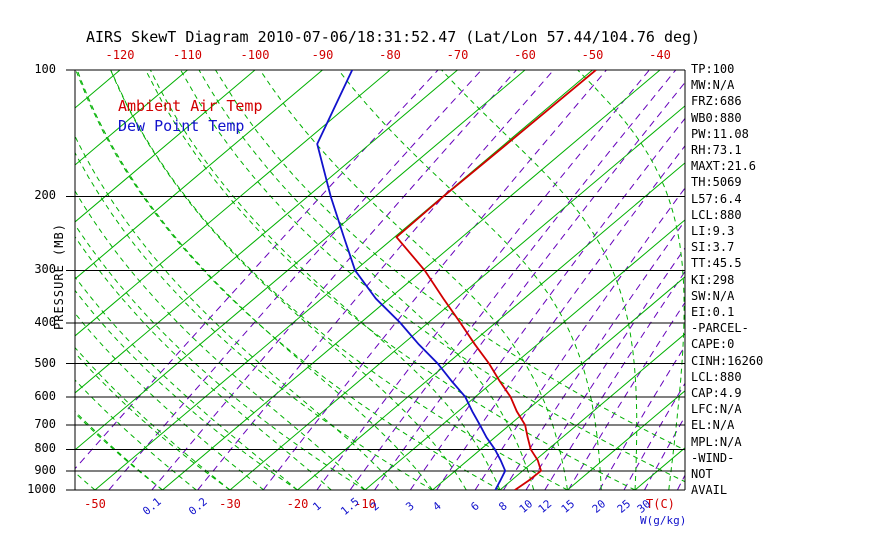 The image size is (870, 560). Describe the element at coordinates (713, 344) in the screenshot. I see `stats-line: CAPE:0` at that location.